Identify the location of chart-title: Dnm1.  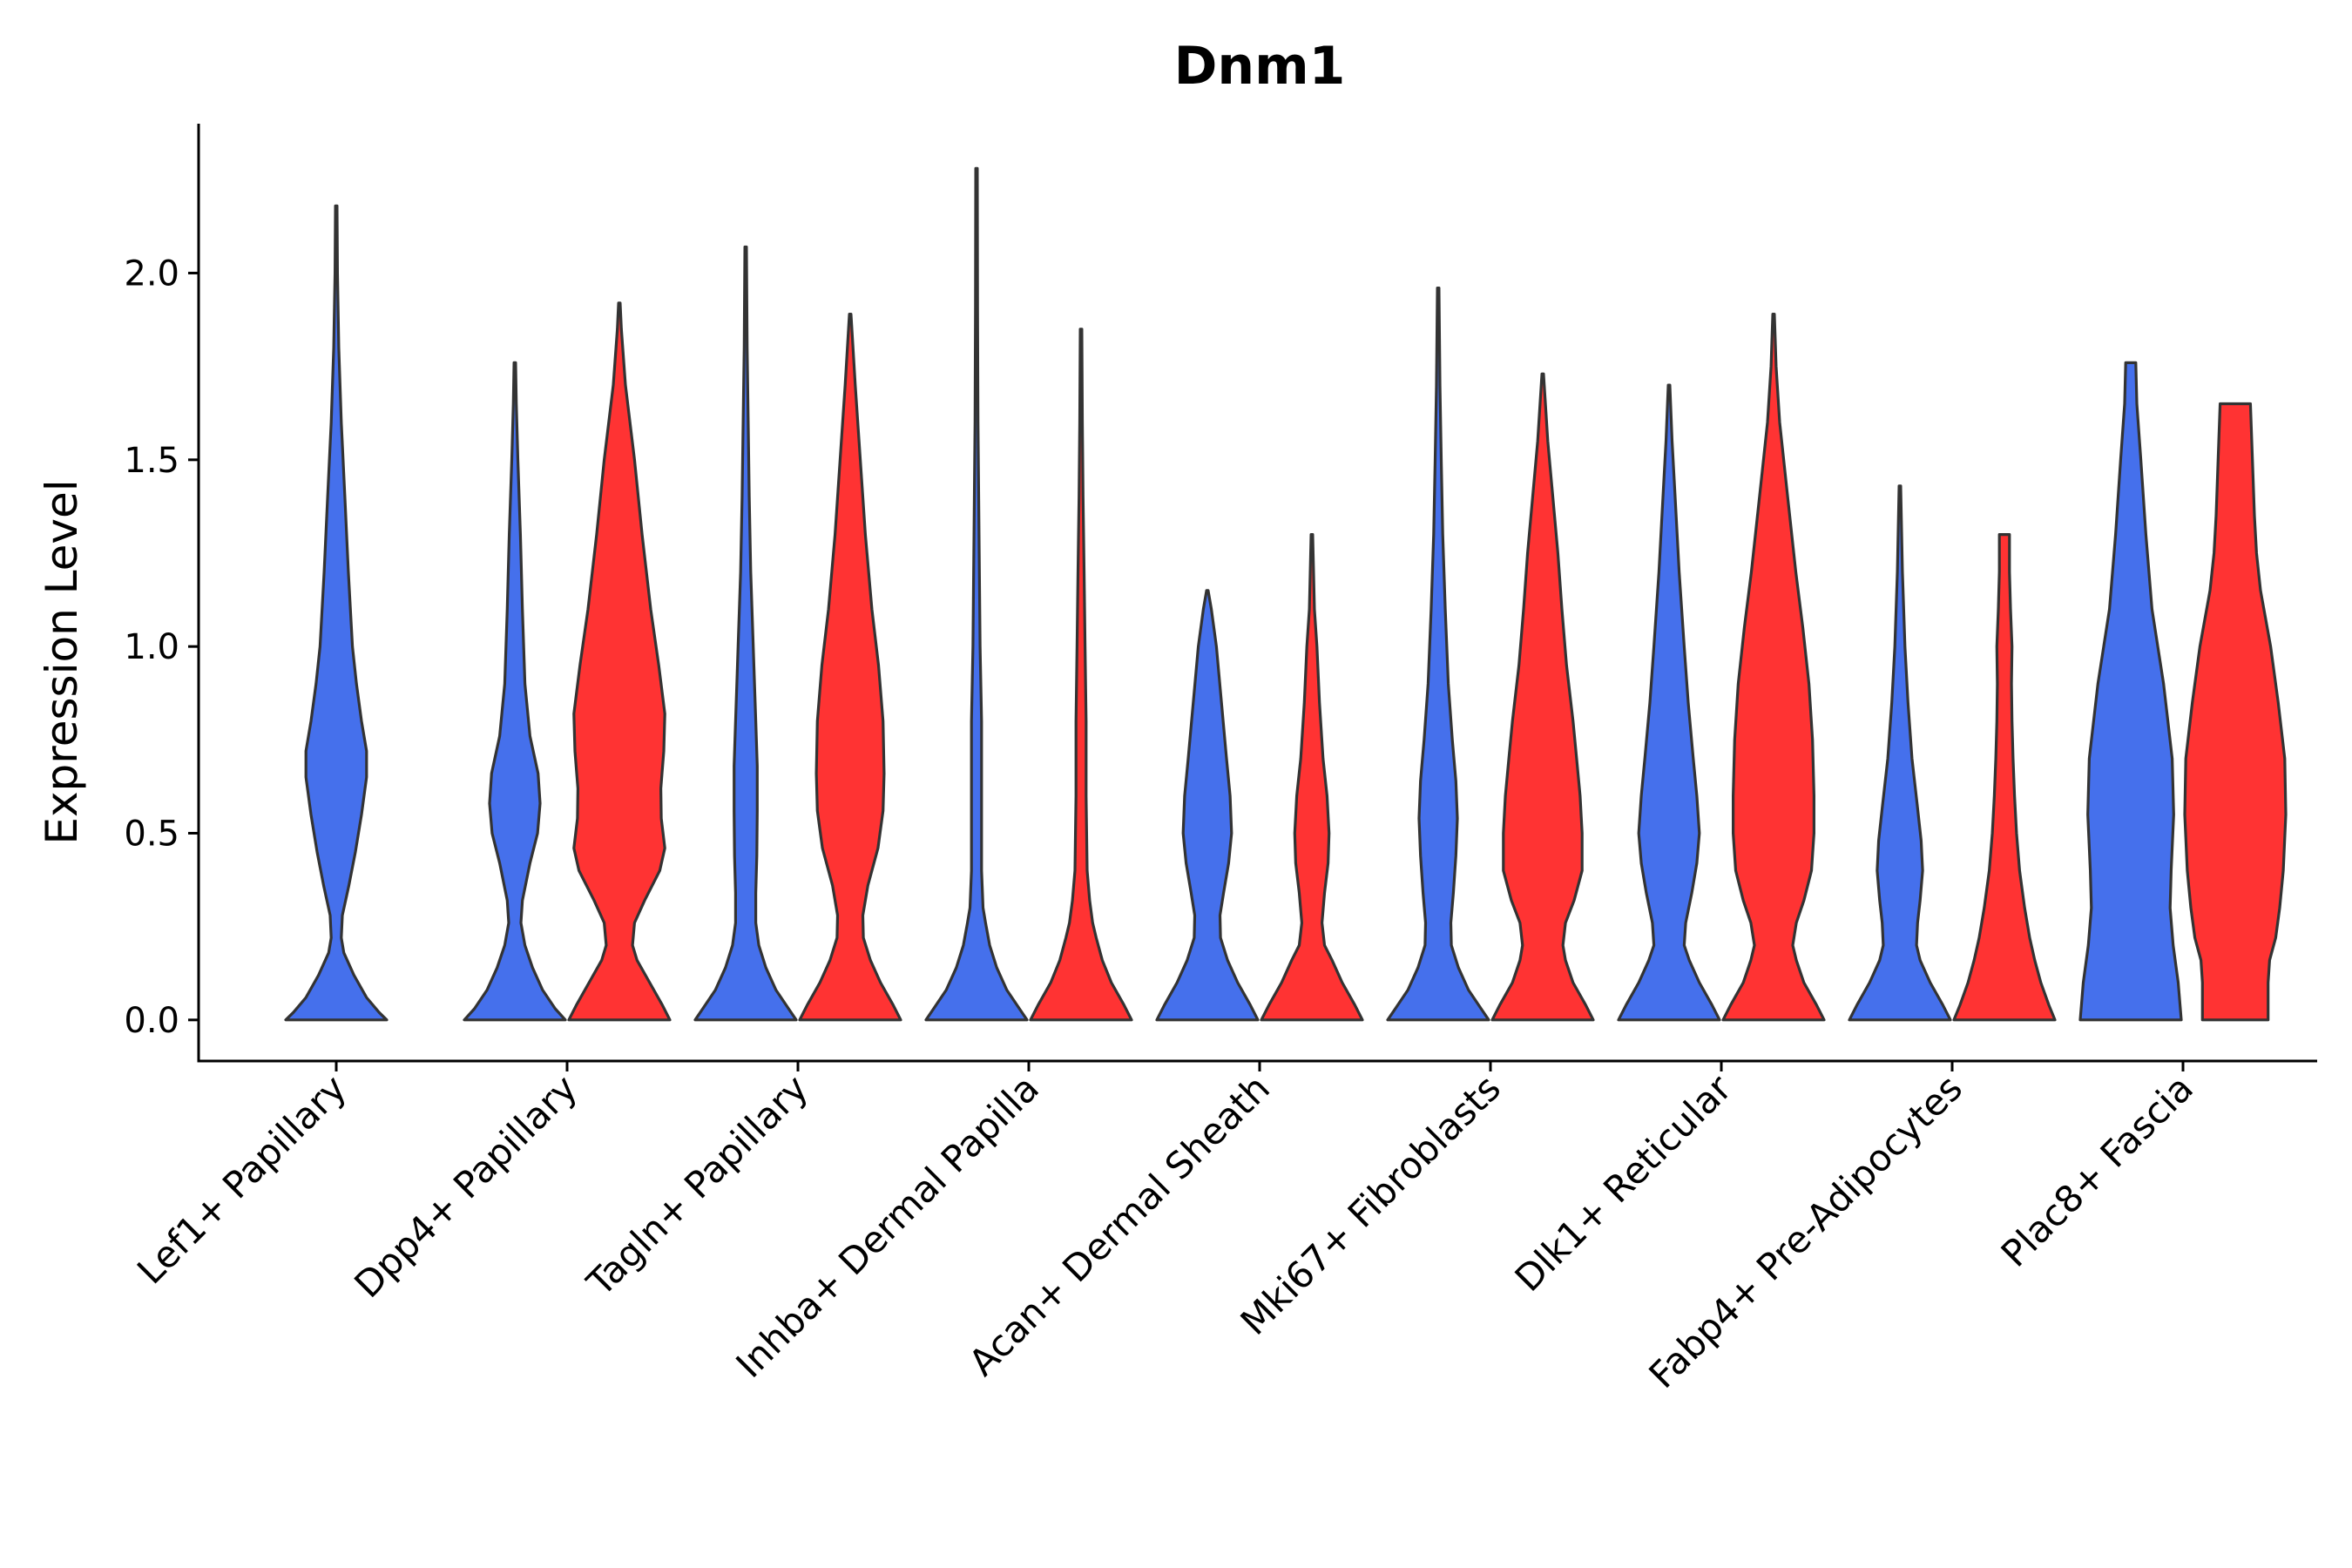
(1260, 66).